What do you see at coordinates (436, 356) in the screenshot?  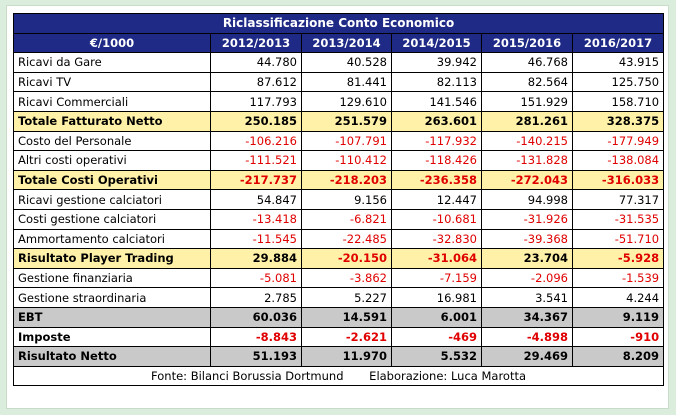 I see `table-cell: 5.532` at bounding box center [436, 356].